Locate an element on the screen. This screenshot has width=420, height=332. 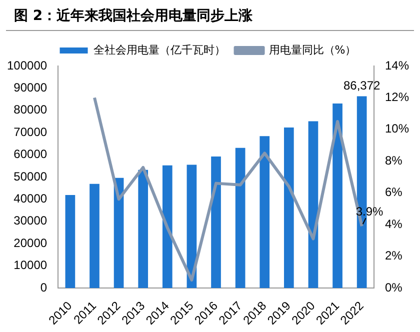
y2-tick-label: 10% is located at coordinates (397, 129).